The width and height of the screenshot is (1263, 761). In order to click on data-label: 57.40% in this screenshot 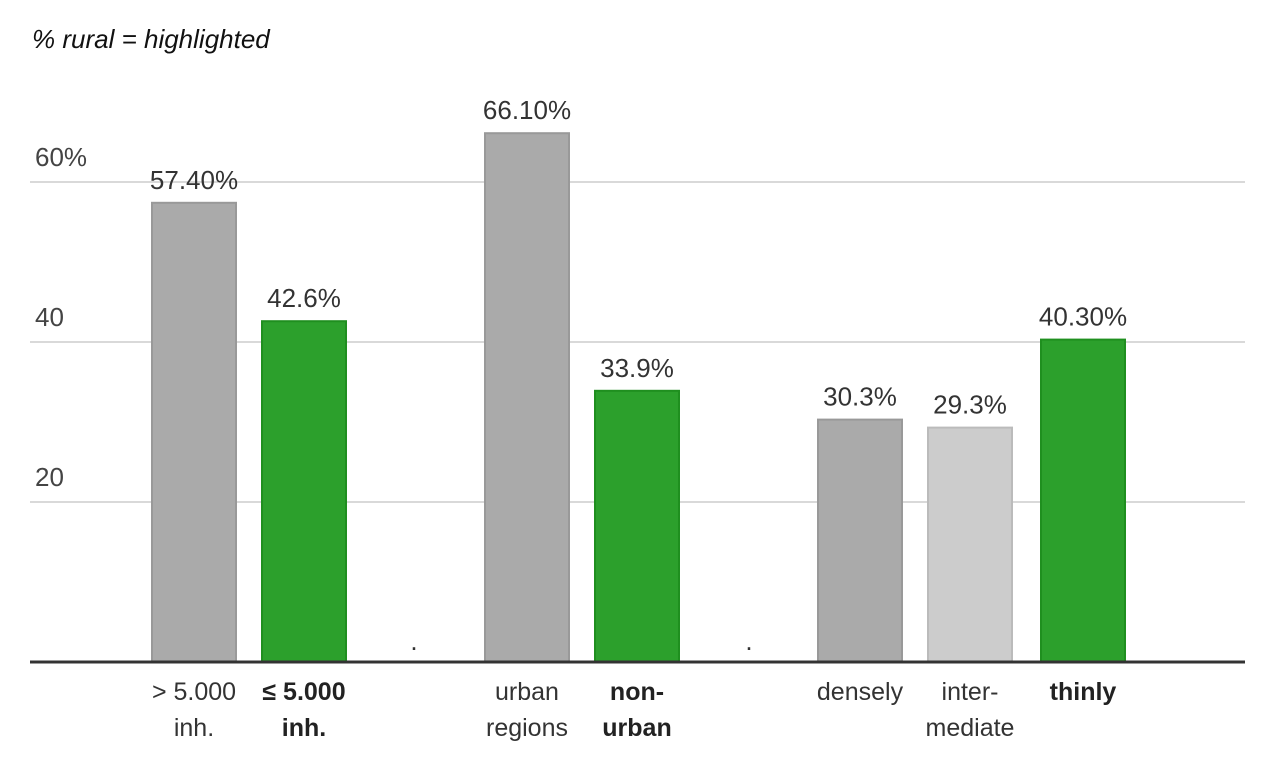, I will do `click(194, 180)`.